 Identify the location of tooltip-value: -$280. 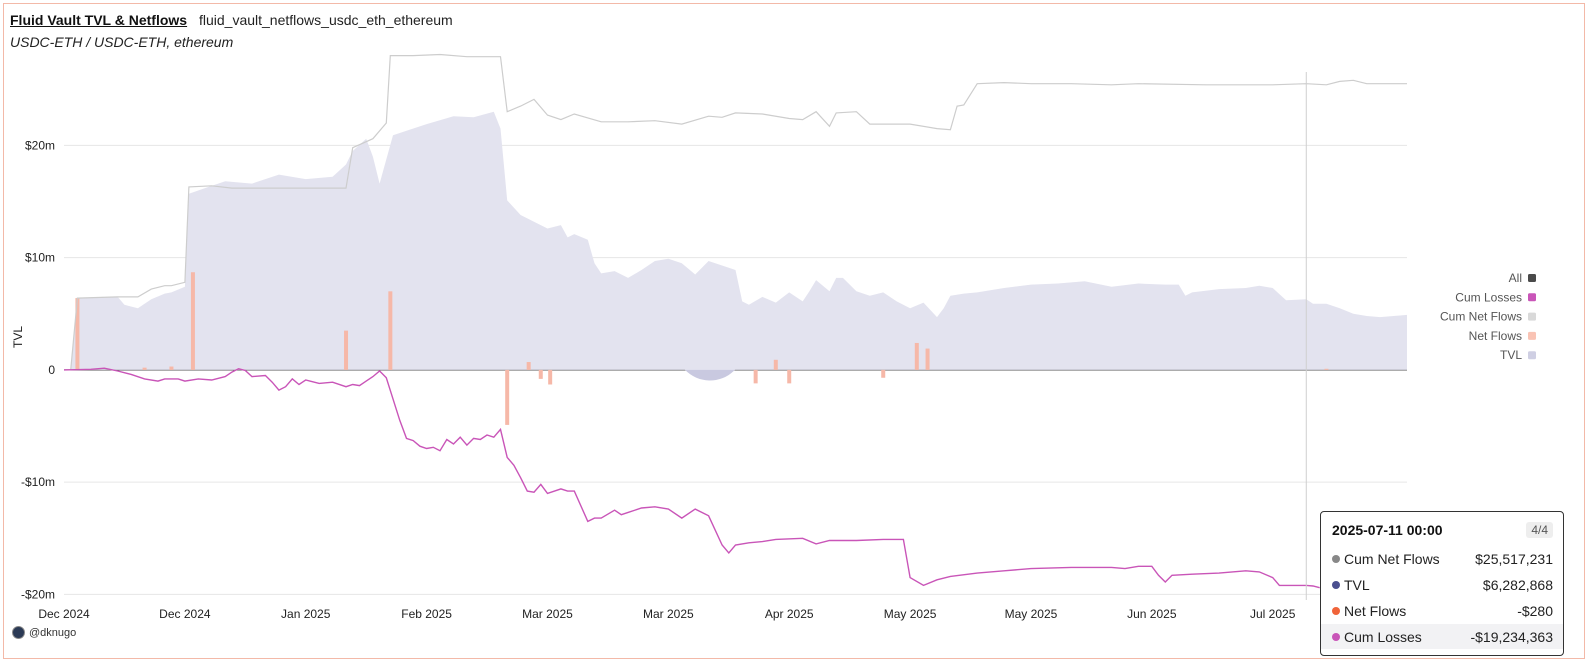
(1535, 610).